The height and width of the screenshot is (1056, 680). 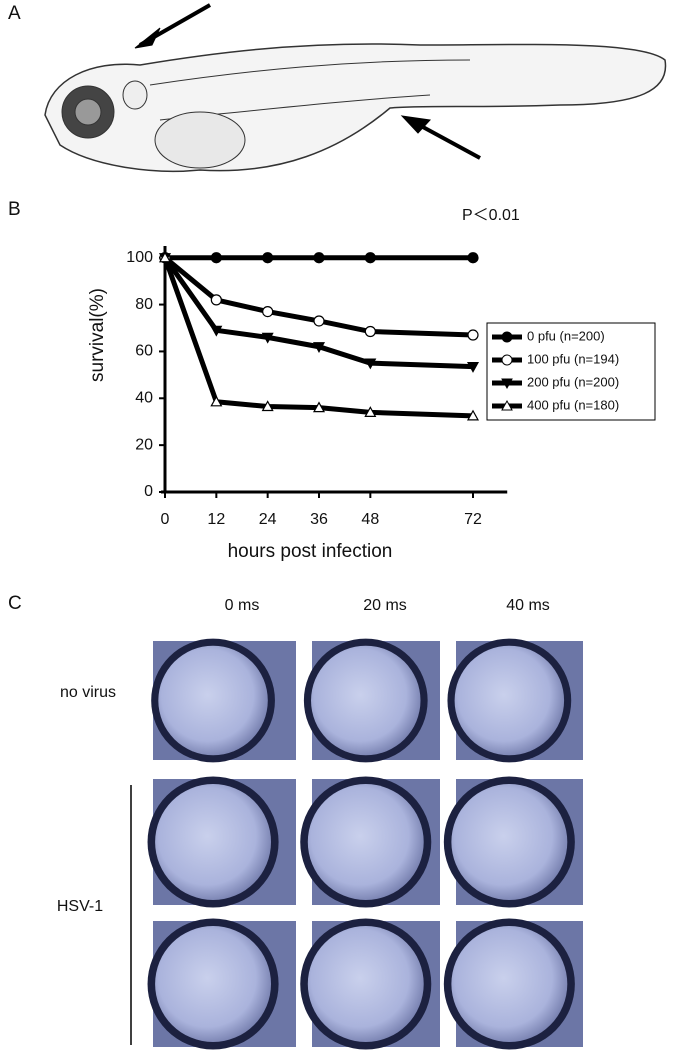 I want to click on y-tick-label: 80, so click(x=144, y=304).